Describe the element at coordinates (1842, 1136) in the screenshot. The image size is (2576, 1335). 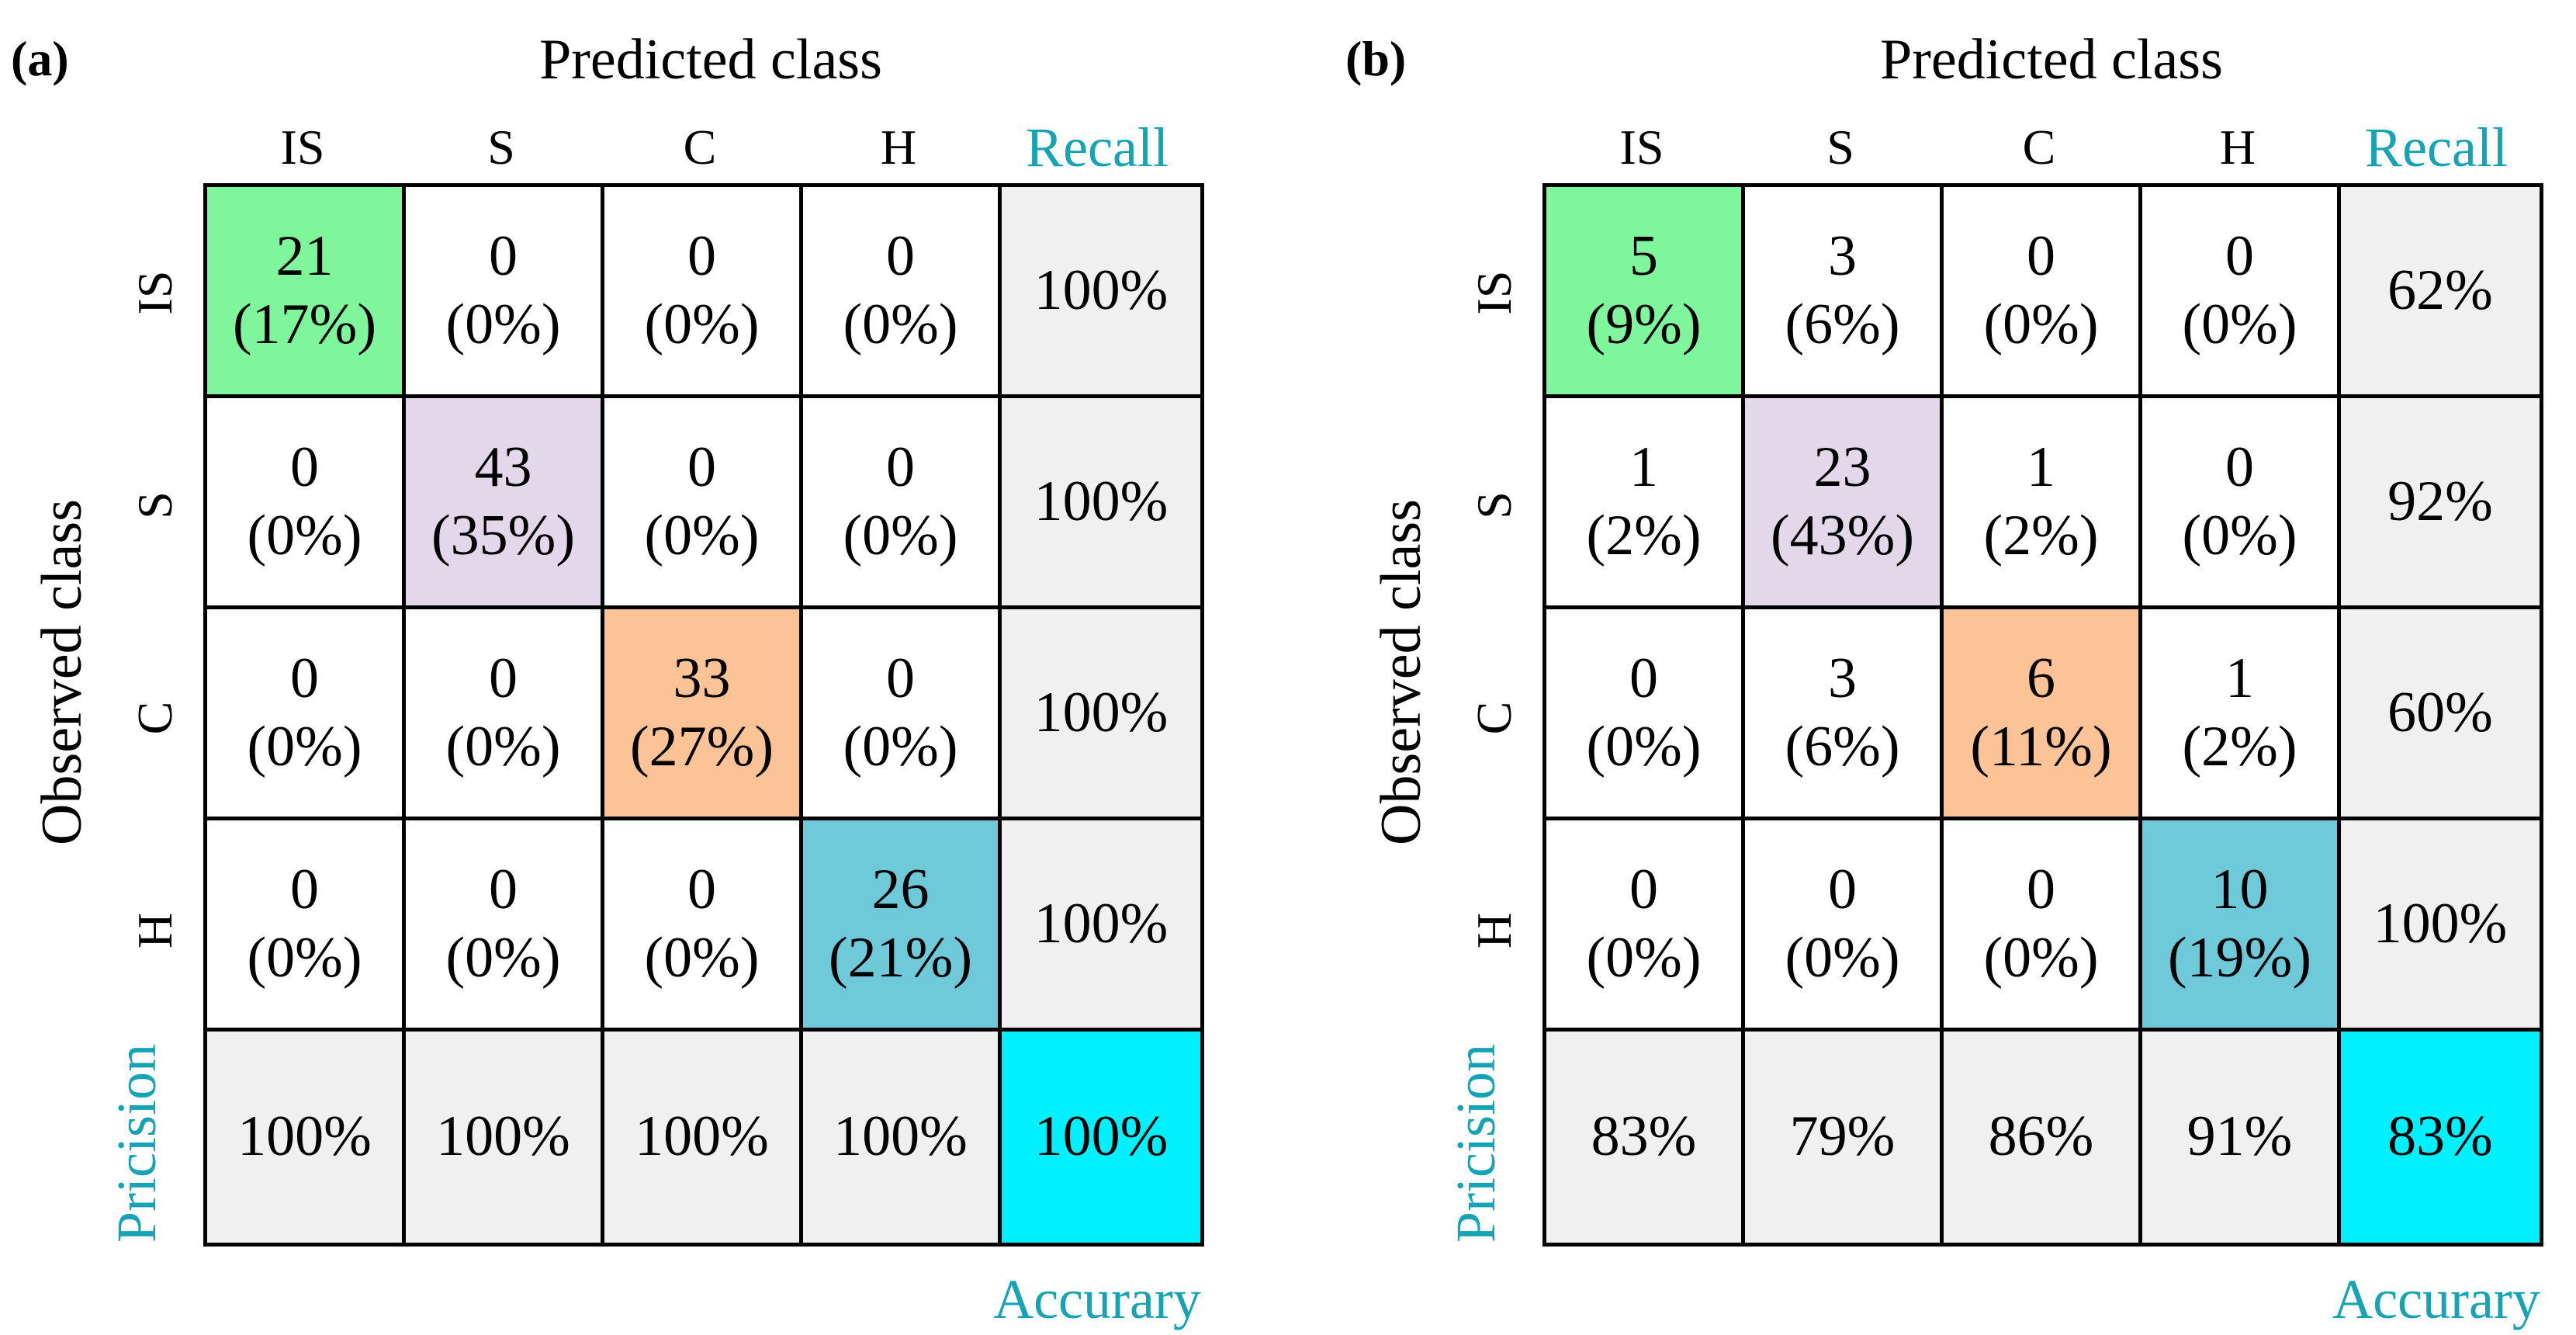
I see `precision-value: 79%` at that location.